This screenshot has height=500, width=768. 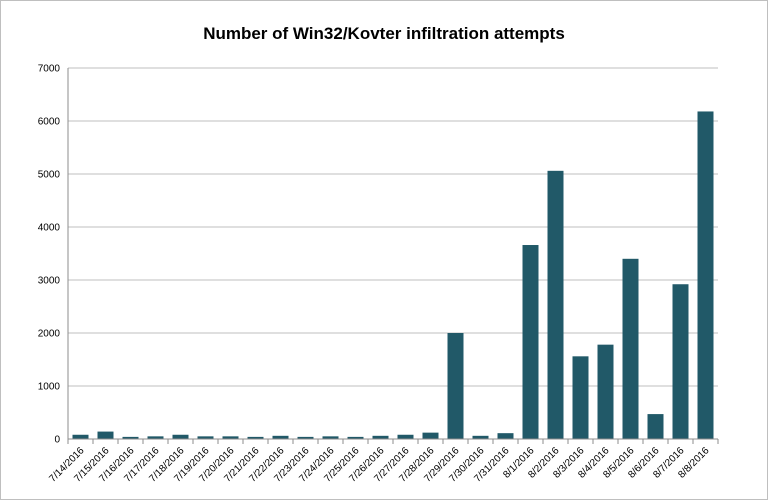 I want to click on y-tick-label: 1000, so click(x=49, y=387).